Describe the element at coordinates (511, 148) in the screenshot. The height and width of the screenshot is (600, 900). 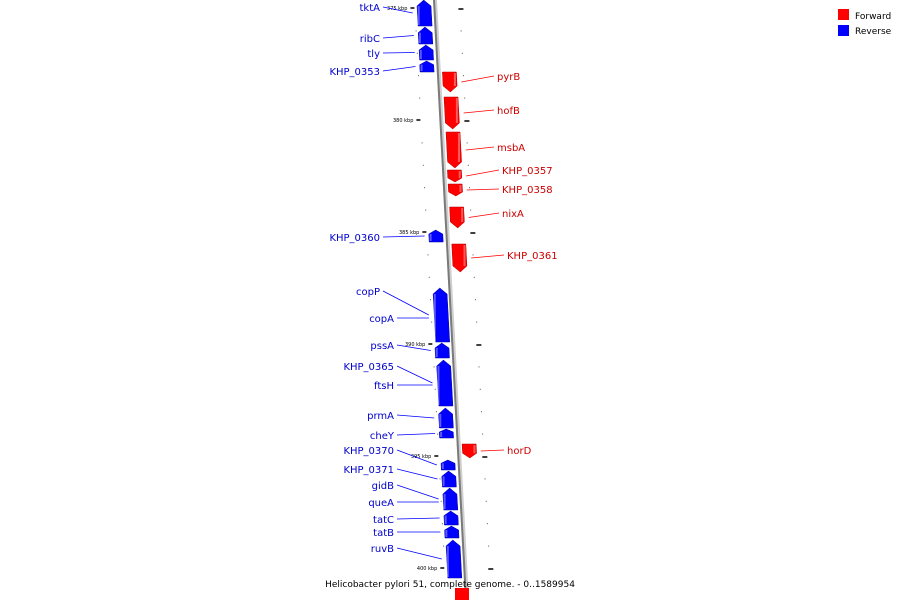
I see `gene-label-msba: msbA` at that location.